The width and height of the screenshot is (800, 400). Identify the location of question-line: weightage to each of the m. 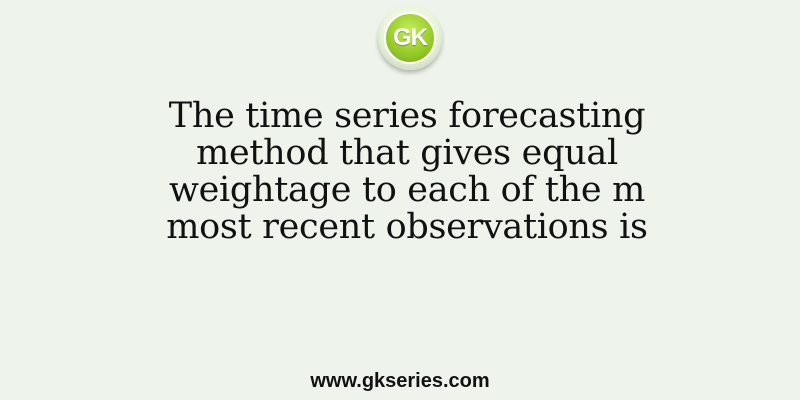
(407, 190).